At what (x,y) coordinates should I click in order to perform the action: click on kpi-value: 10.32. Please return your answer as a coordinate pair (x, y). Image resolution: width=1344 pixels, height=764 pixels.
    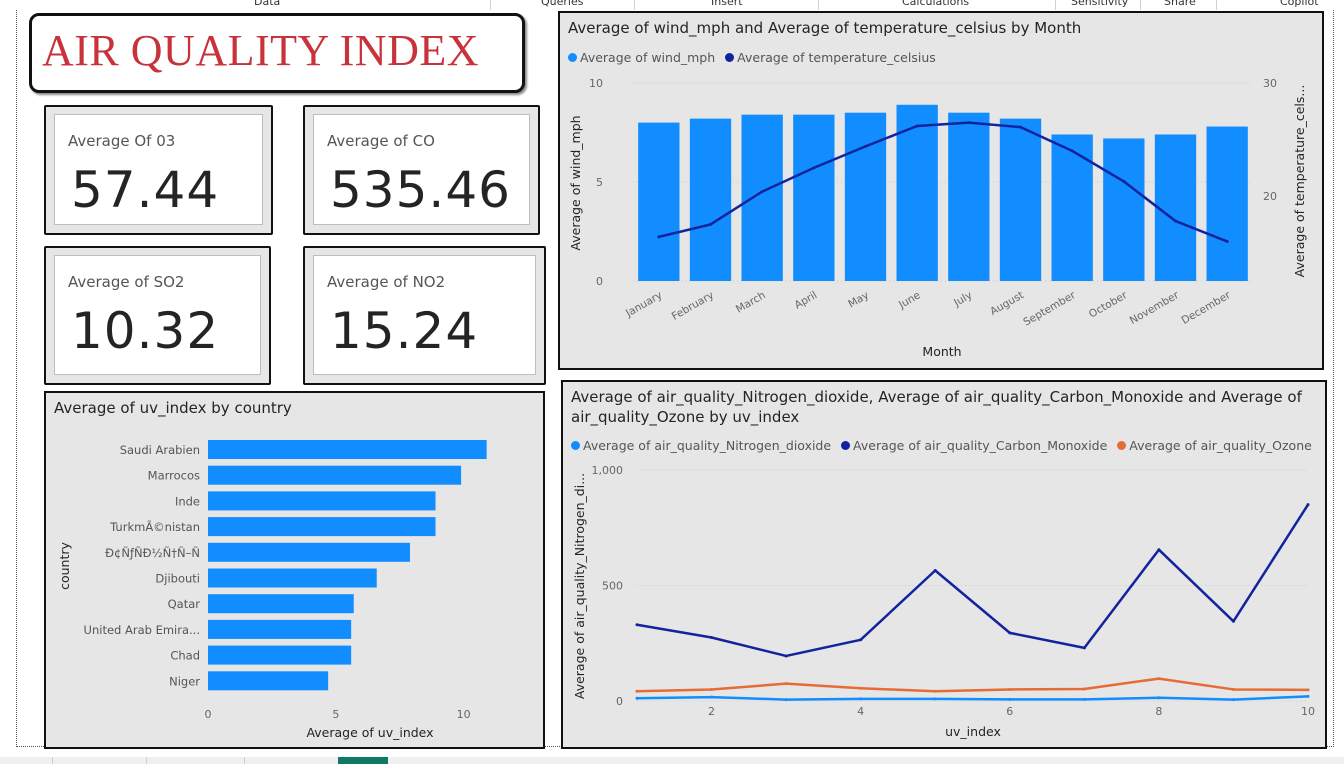
    Looking at the image, I should click on (145, 331).